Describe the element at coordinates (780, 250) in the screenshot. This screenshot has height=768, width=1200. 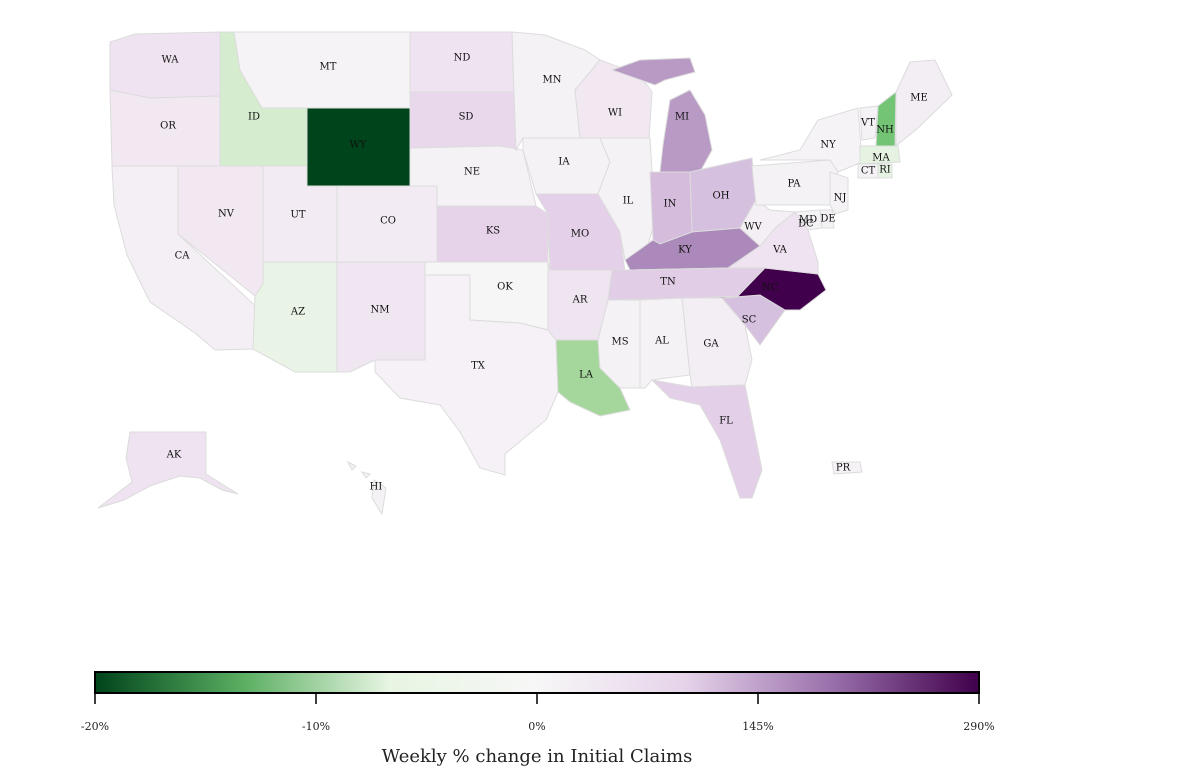
I see `state-label-va: VA` at that location.